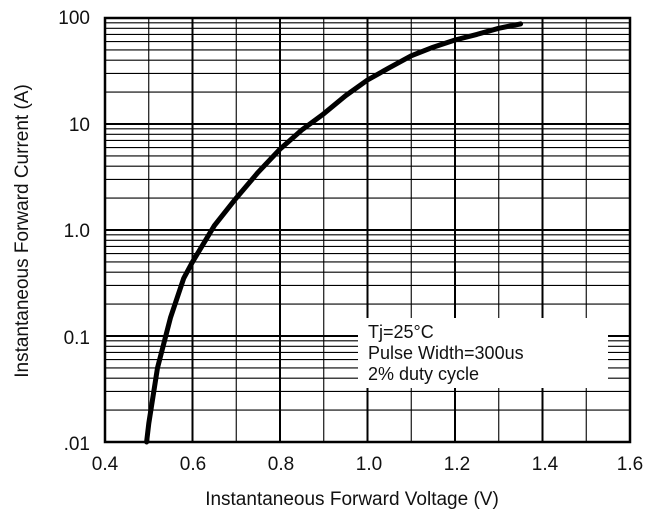 This screenshot has height=515, width=653. Describe the element at coordinates (193, 464) in the screenshot. I see `x-tick-label: 0.6` at that location.